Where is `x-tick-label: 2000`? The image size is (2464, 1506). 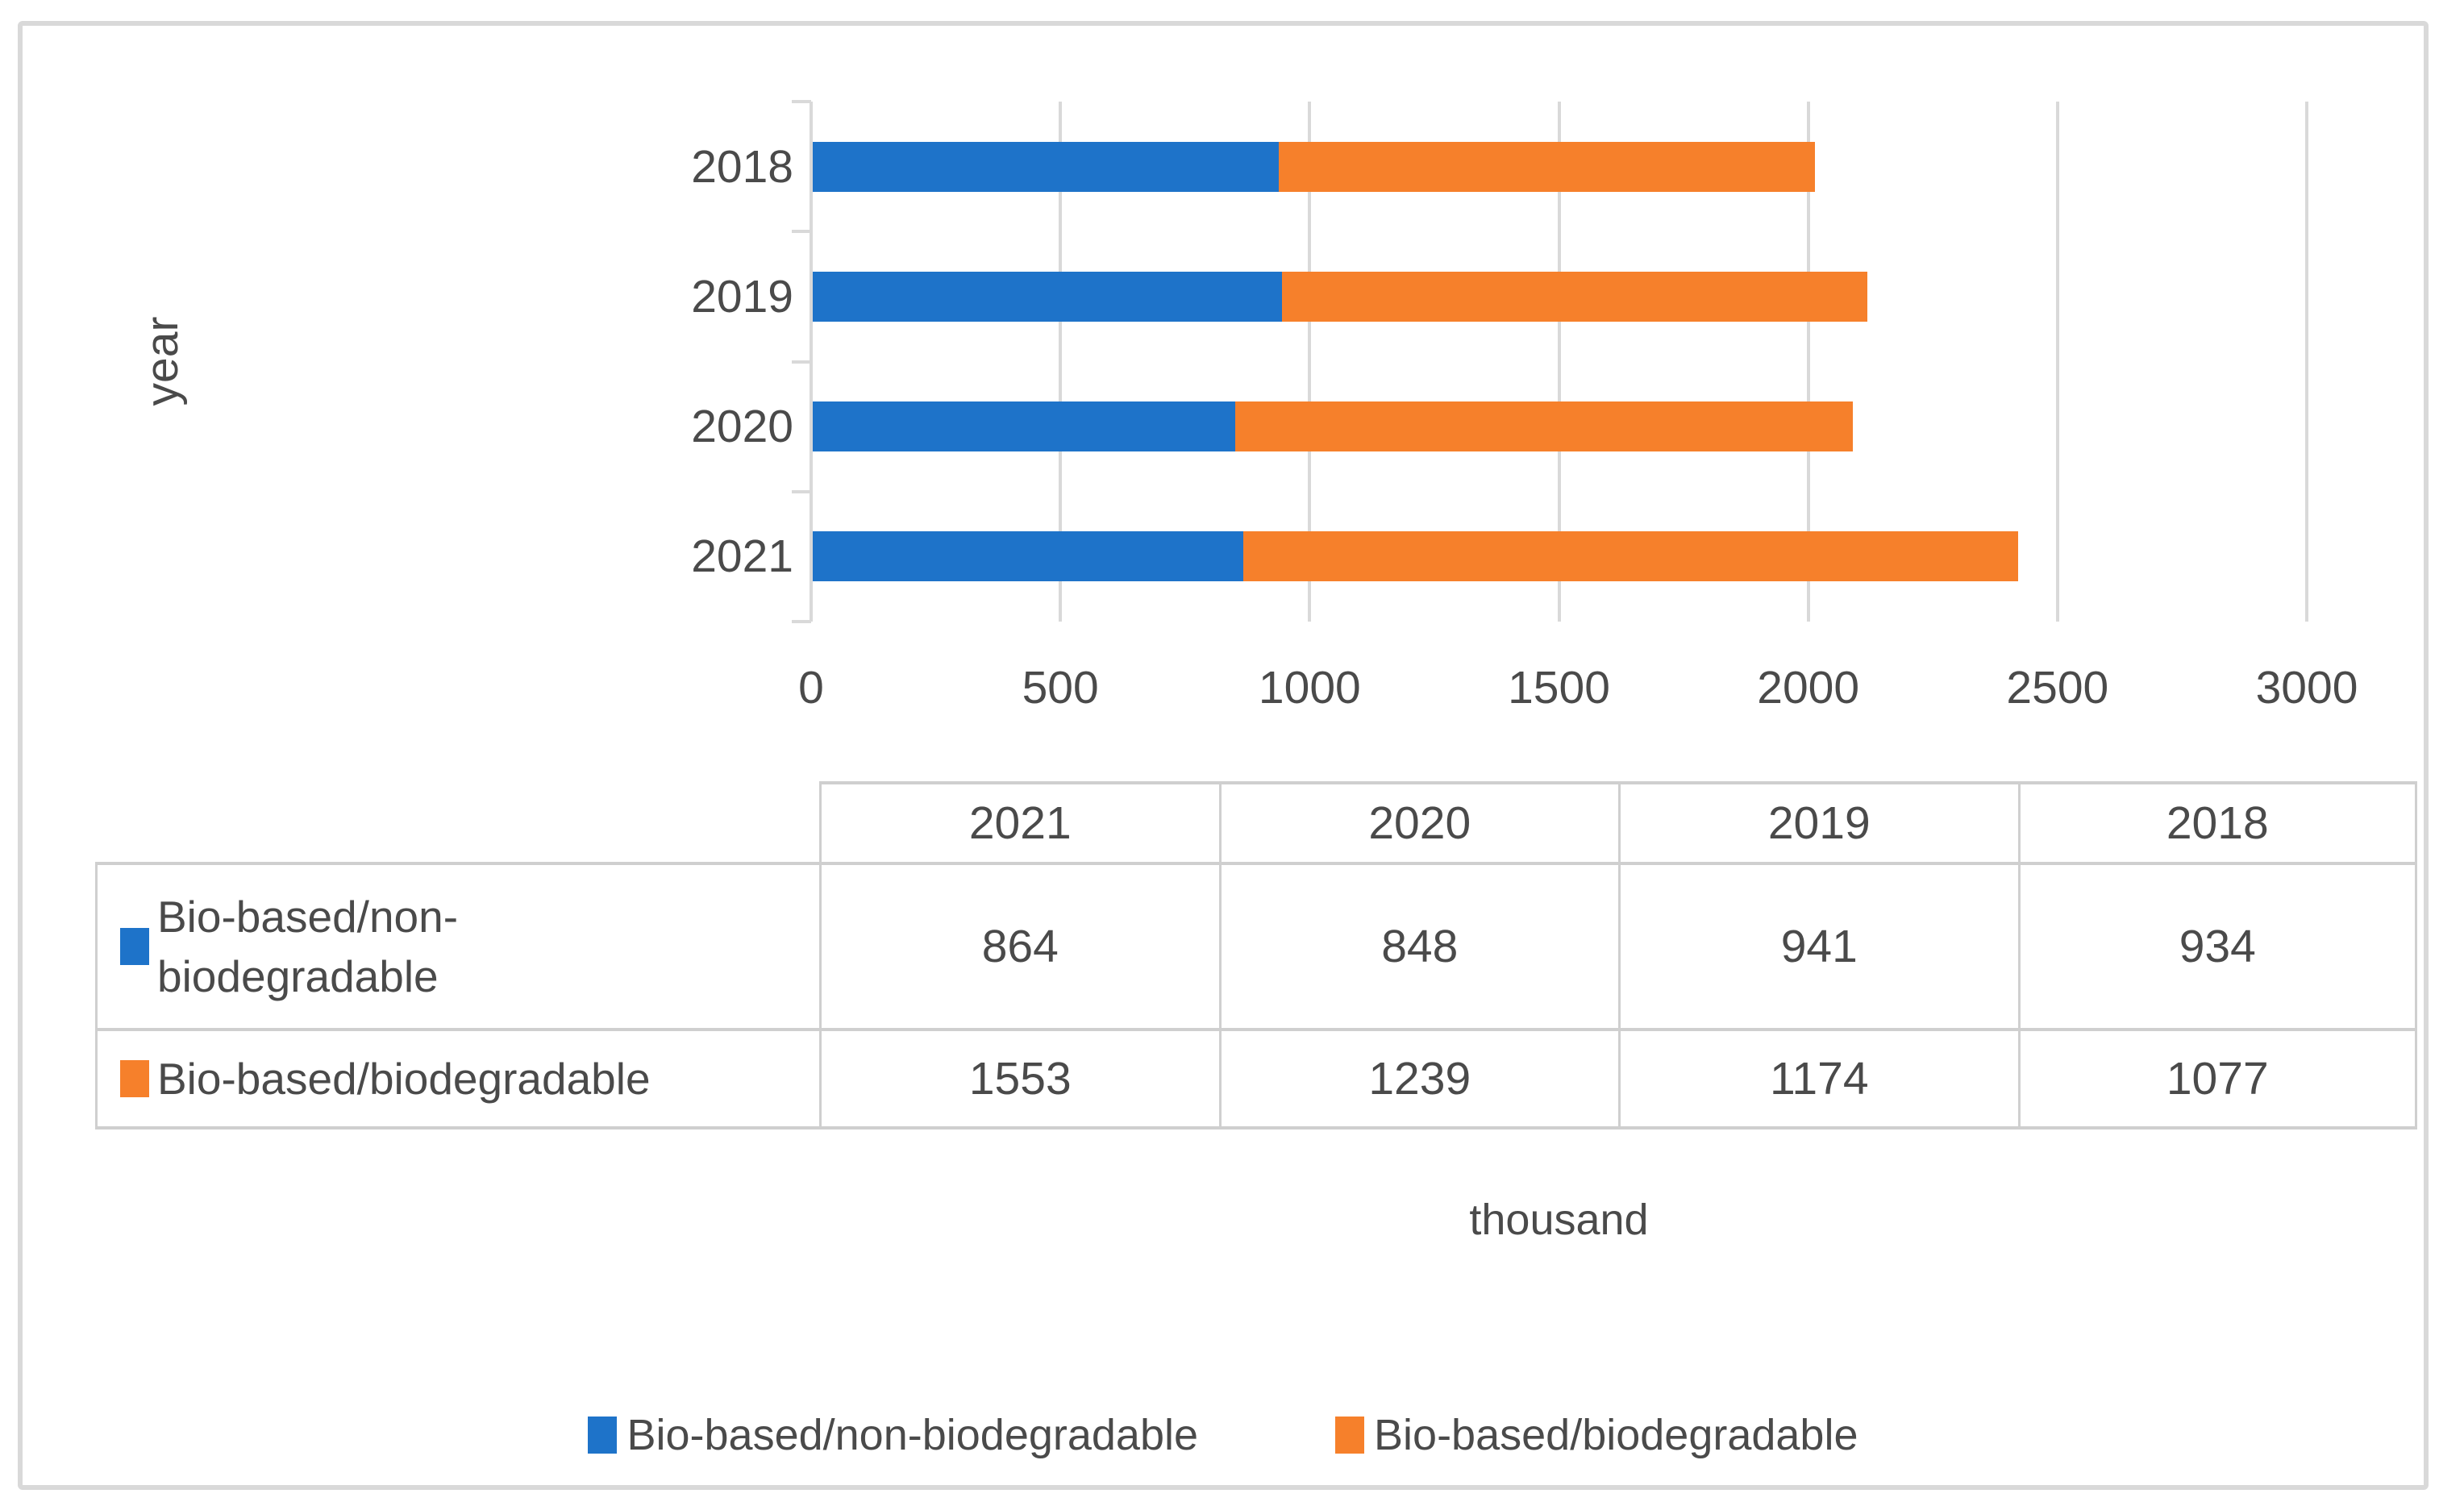 x-tick-label: 2000 is located at coordinates (1808, 687).